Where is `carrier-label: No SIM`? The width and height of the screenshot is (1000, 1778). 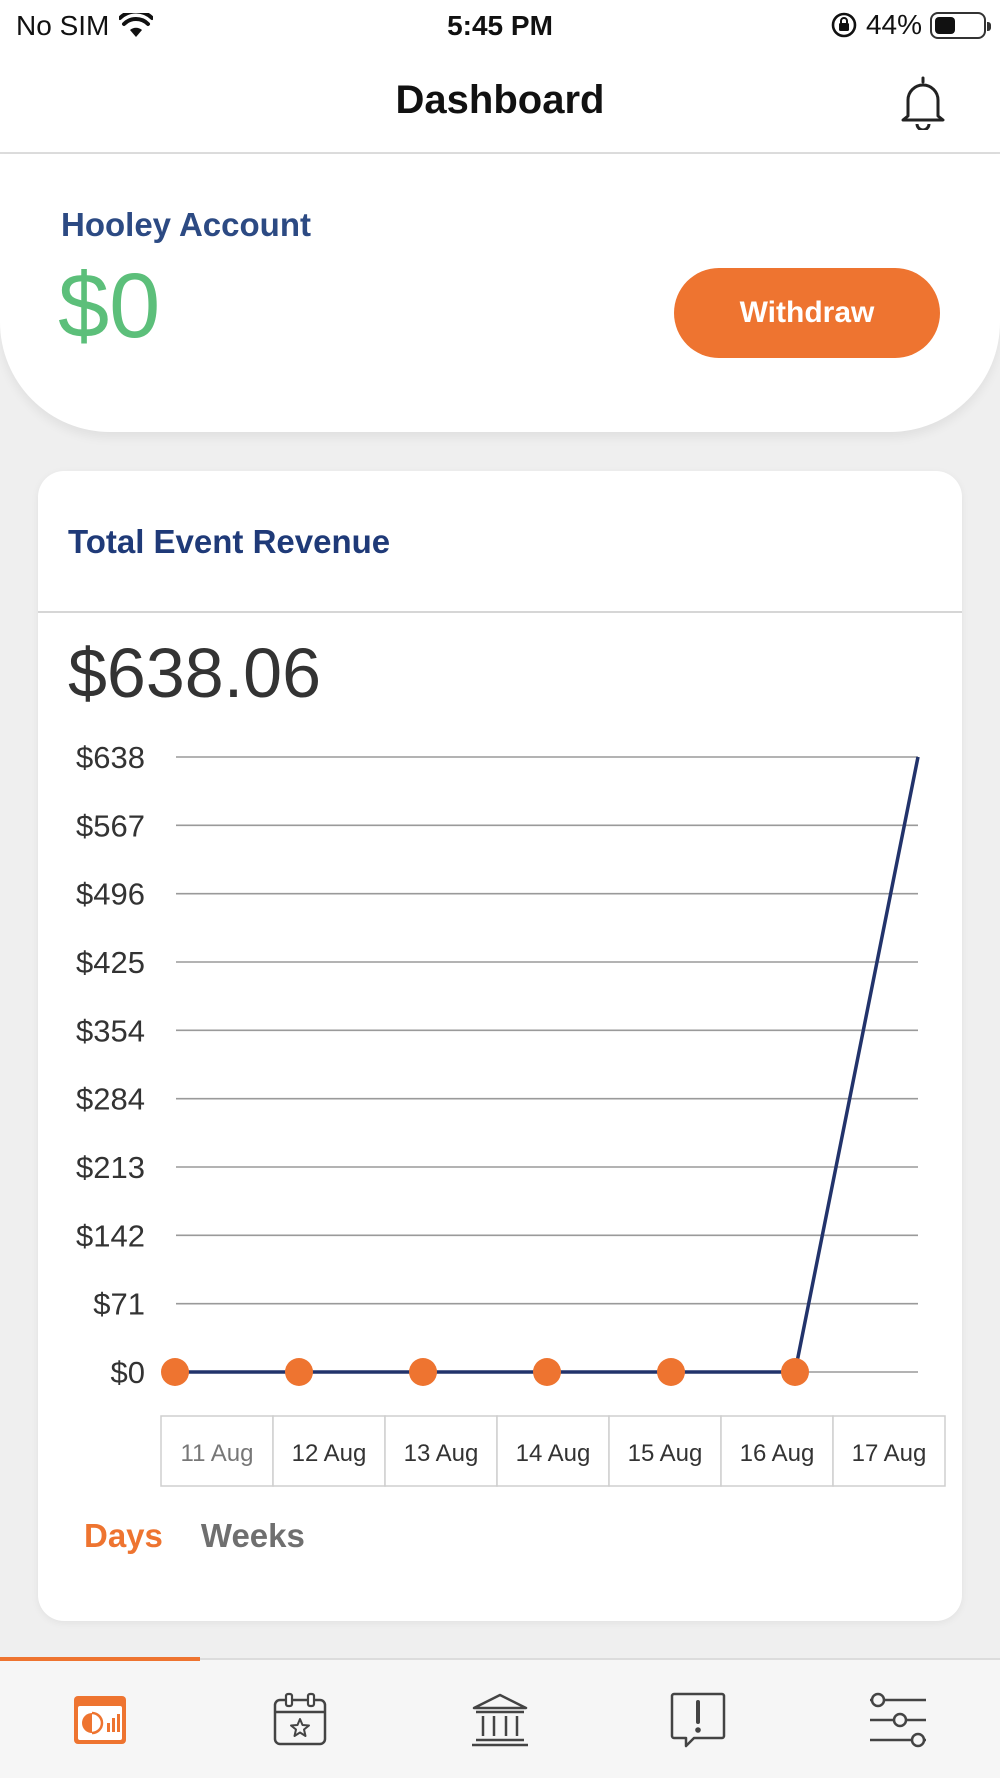
carrier-label: No SIM is located at coordinates (63, 25).